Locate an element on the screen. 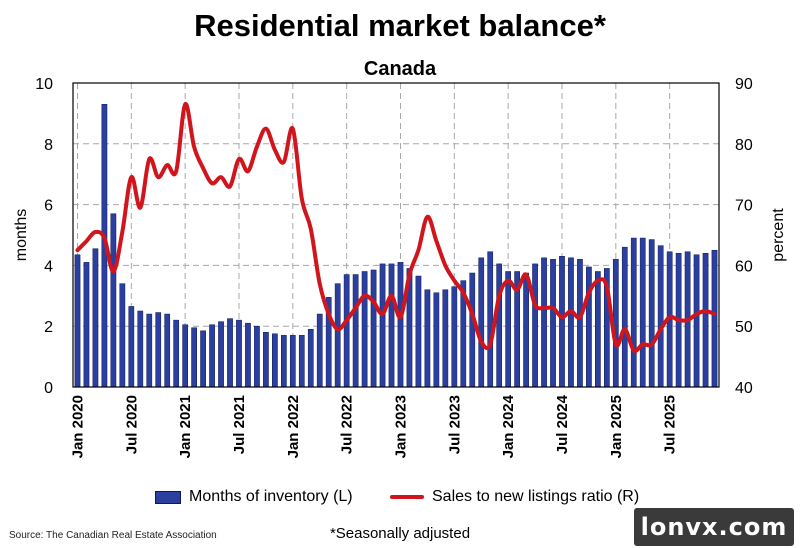 The image size is (800, 548). watermark-logo: lonvx.com is located at coordinates (714, 527).